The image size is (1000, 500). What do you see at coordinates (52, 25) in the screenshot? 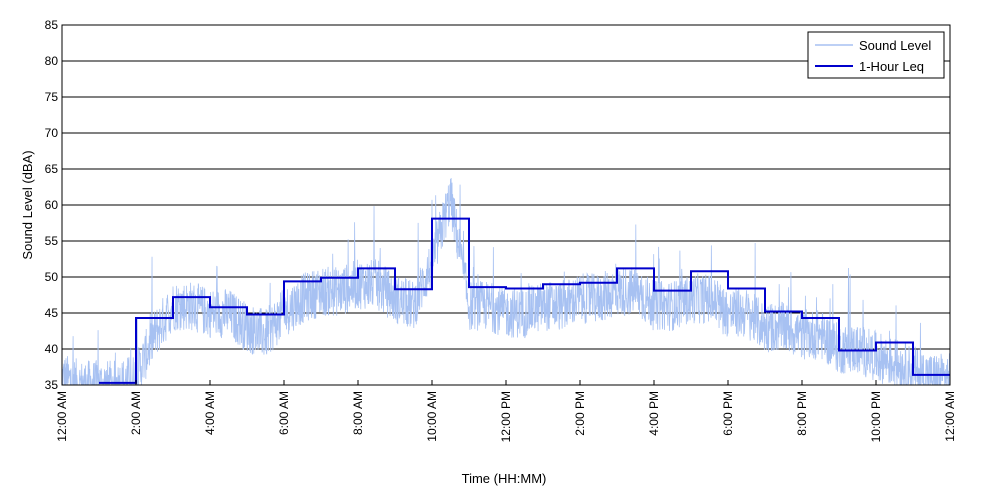
I see `y-tick-label: 85` at bounding box center [52, 25].